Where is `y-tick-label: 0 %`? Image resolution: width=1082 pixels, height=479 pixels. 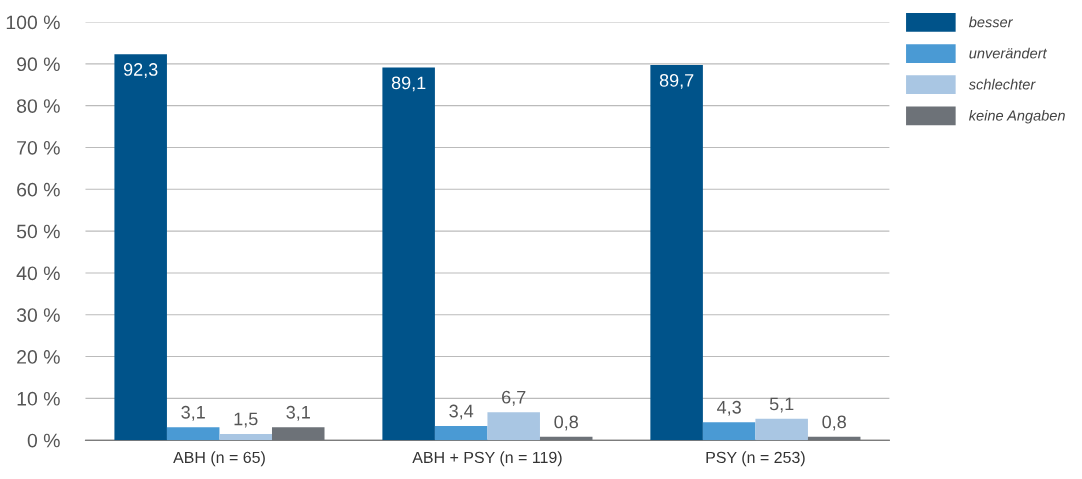 y-tick-label: 0 % is located at coordinates (43, 440).